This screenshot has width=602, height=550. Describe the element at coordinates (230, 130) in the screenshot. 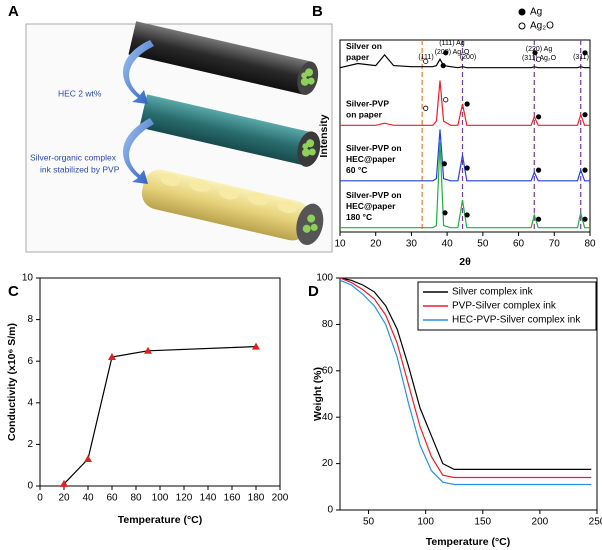

I see `fiber-hec` at that location.